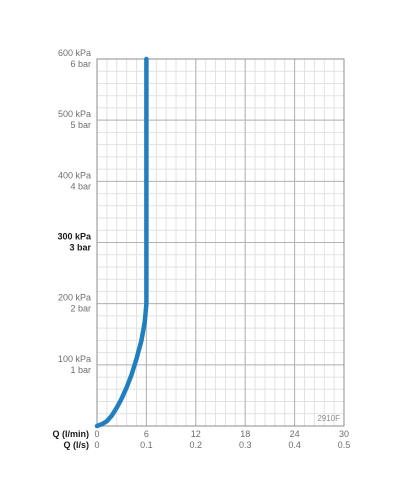  What do you see at coordinates (74, 359) in the screenshot?
I see `y-tick-label-kpa: 100 kPa` at bounding box center [74, 359].